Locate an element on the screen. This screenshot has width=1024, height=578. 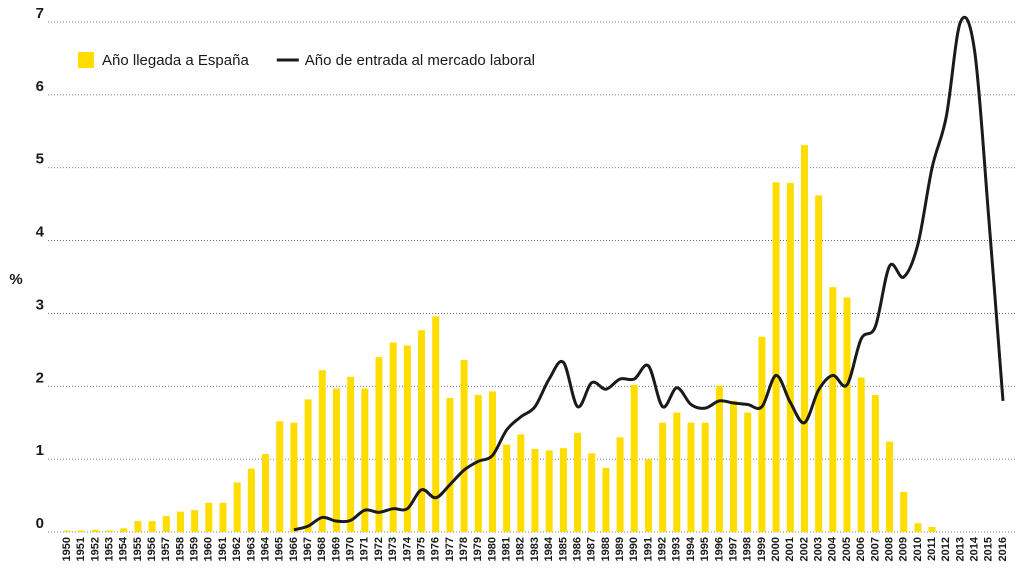
x-tick-label: 1974 is located at coordinates (407, 548).